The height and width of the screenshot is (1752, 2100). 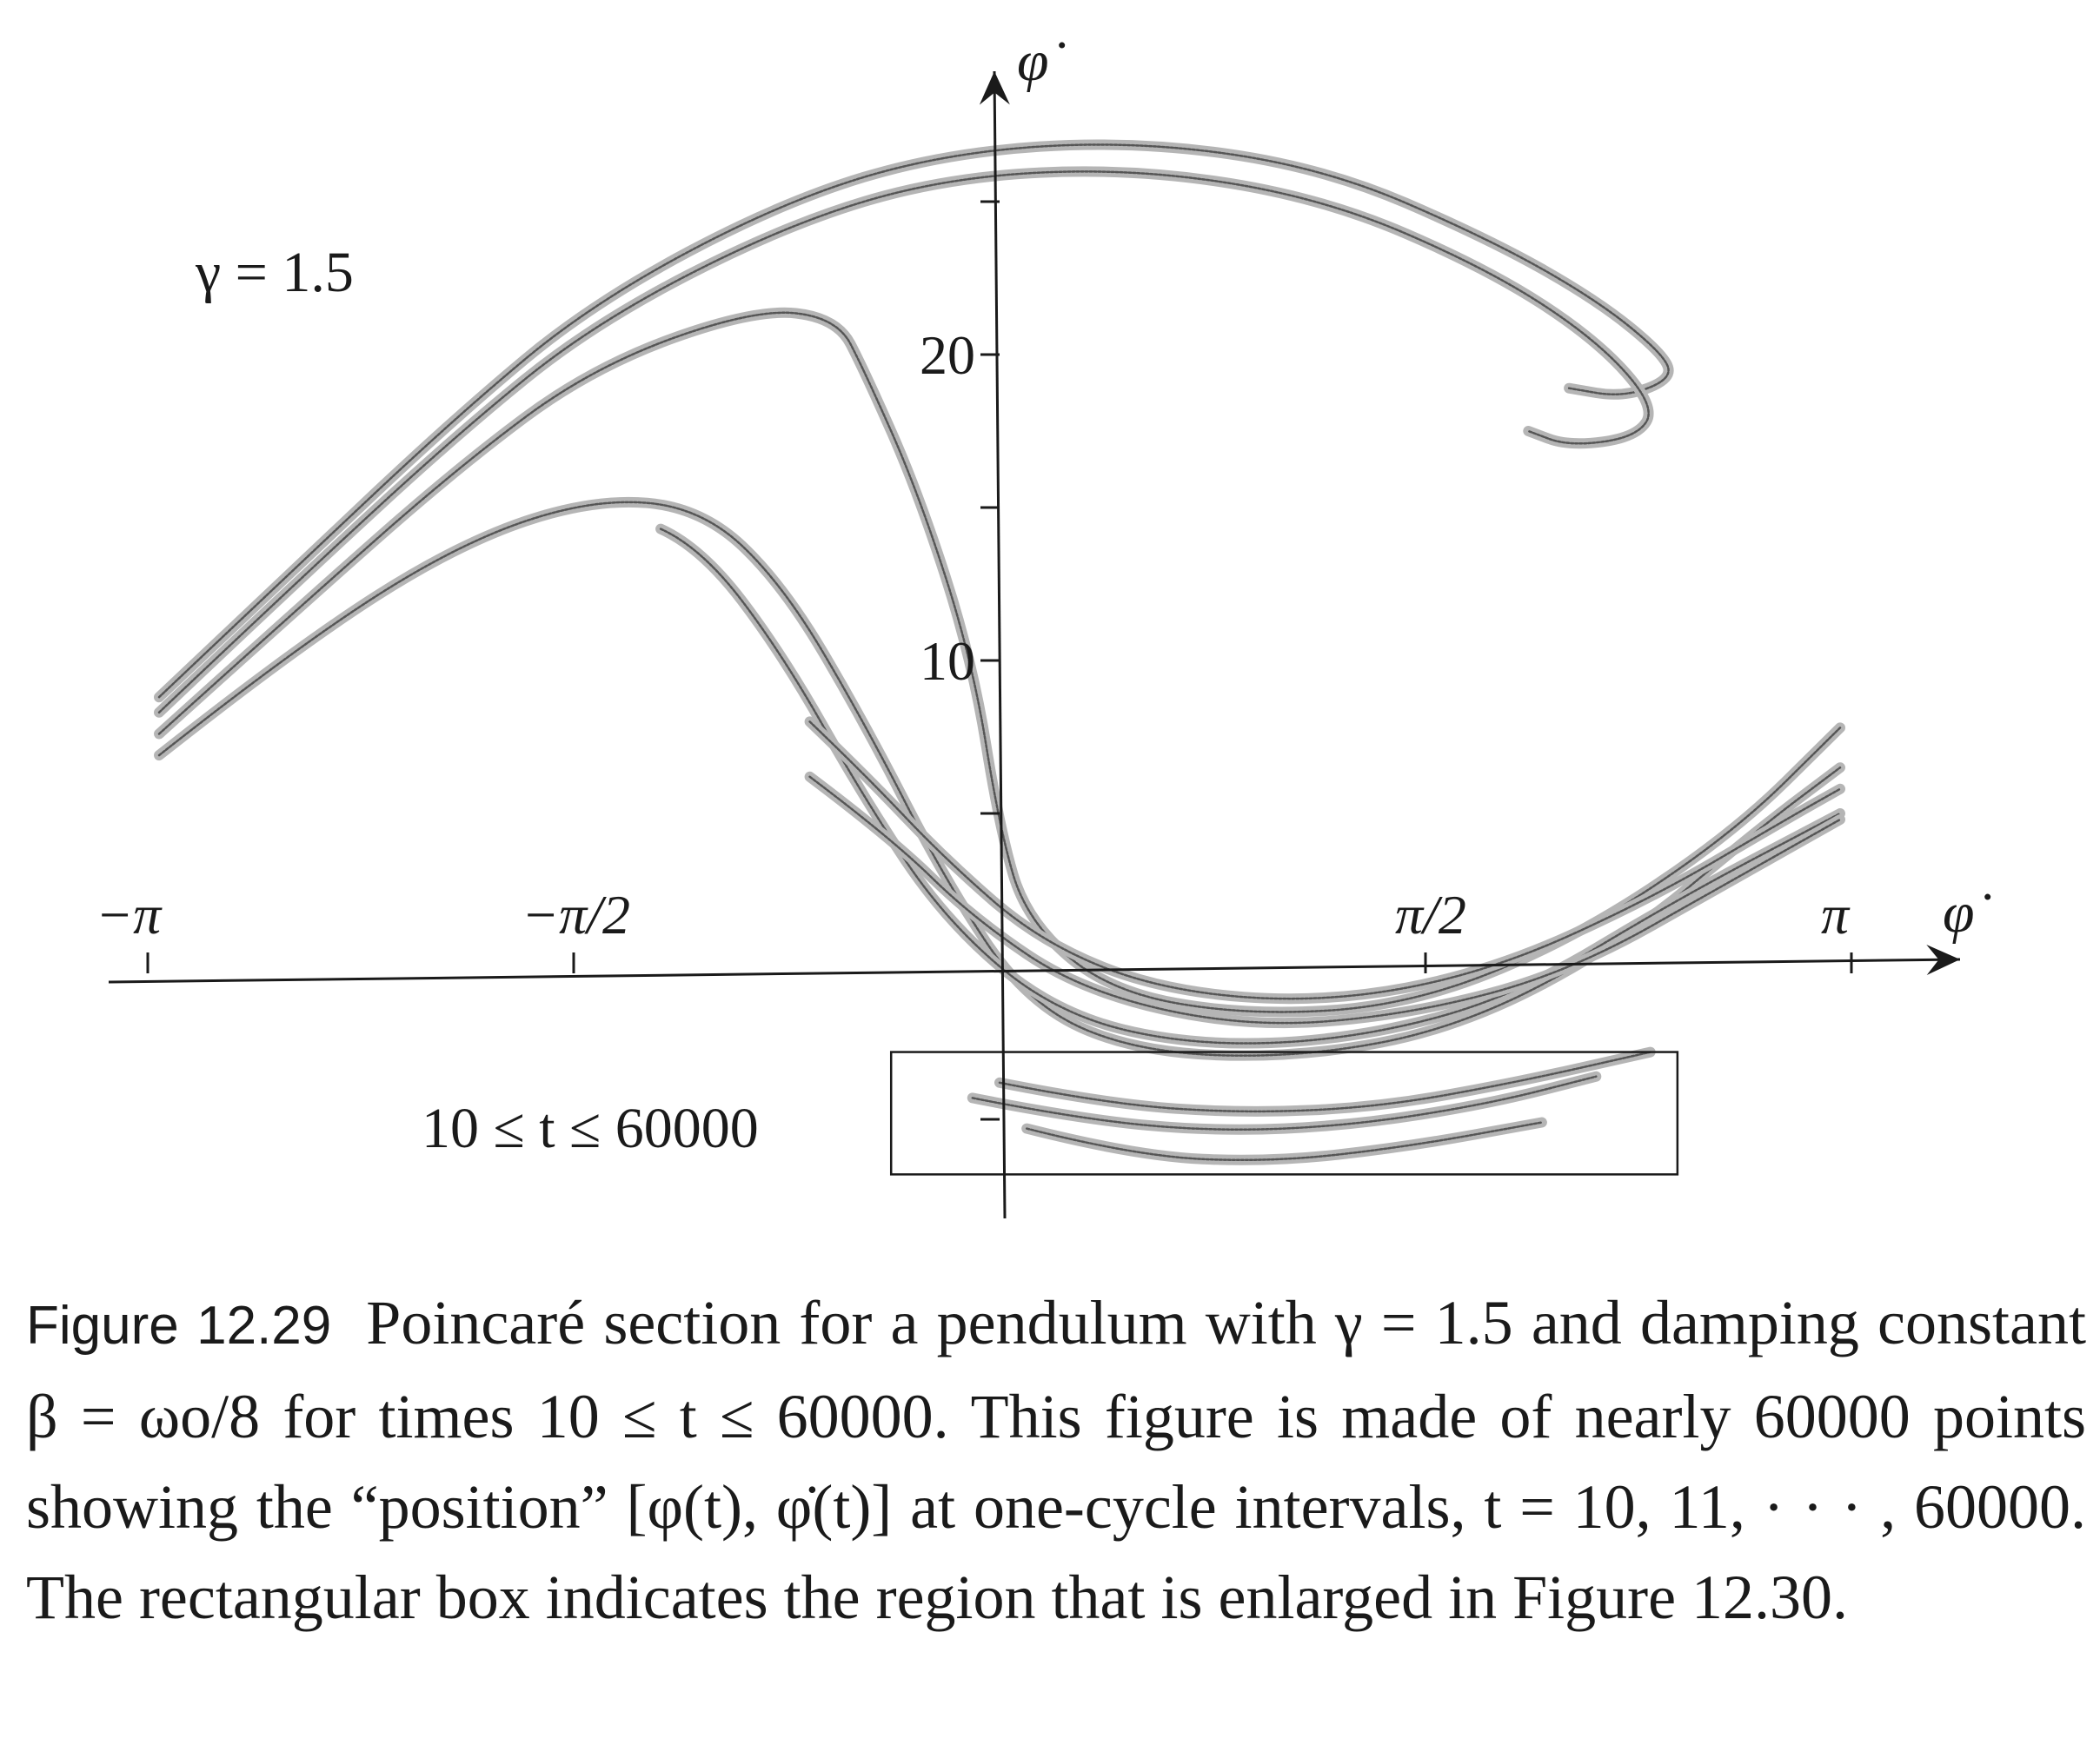 I want to click on enlarged-region-box, so click(x=1284, y=1113).